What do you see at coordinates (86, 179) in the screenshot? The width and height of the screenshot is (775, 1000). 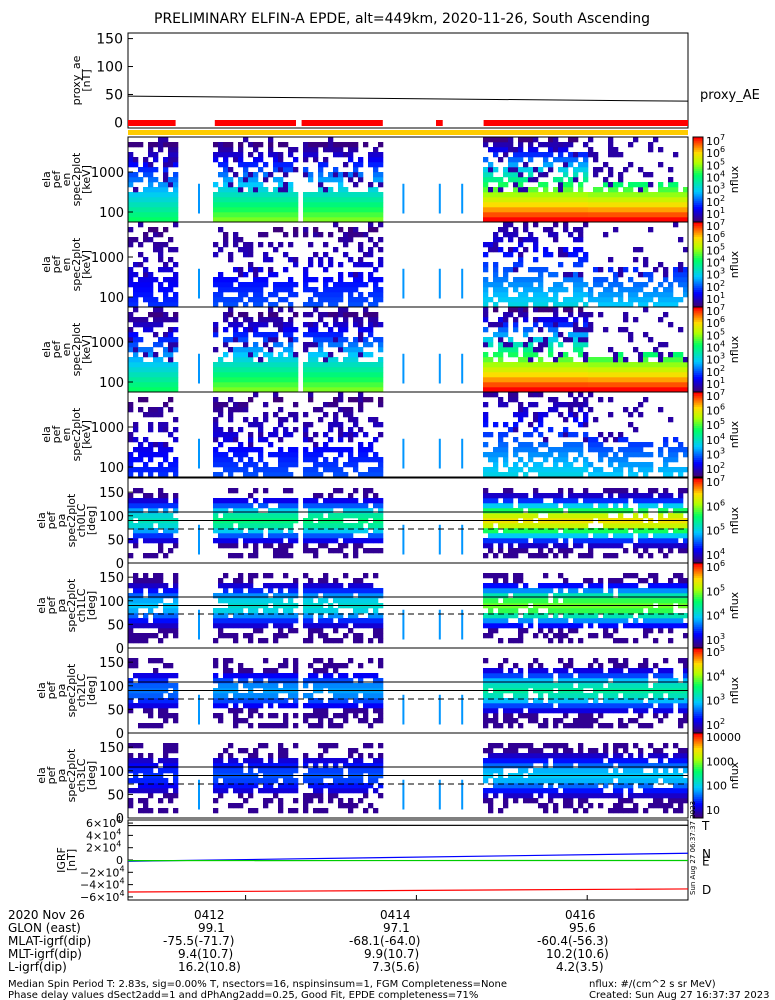 I see `spec-ylabel-line: [keV]` at bounding box center [86, 179].